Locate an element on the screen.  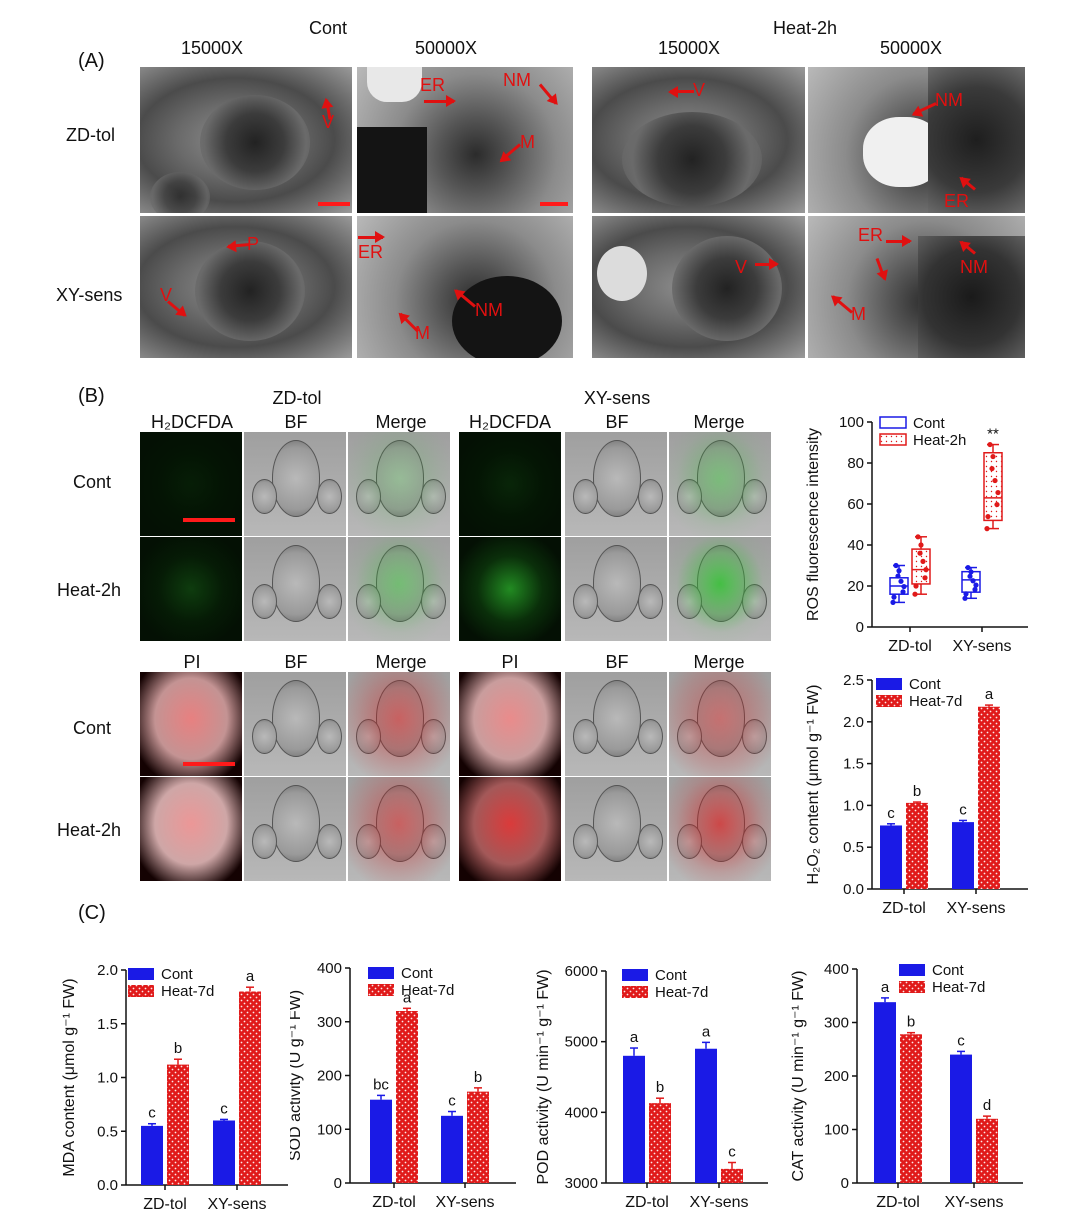
y-tick-label: 1.5 is located at coordinates (853, 764).